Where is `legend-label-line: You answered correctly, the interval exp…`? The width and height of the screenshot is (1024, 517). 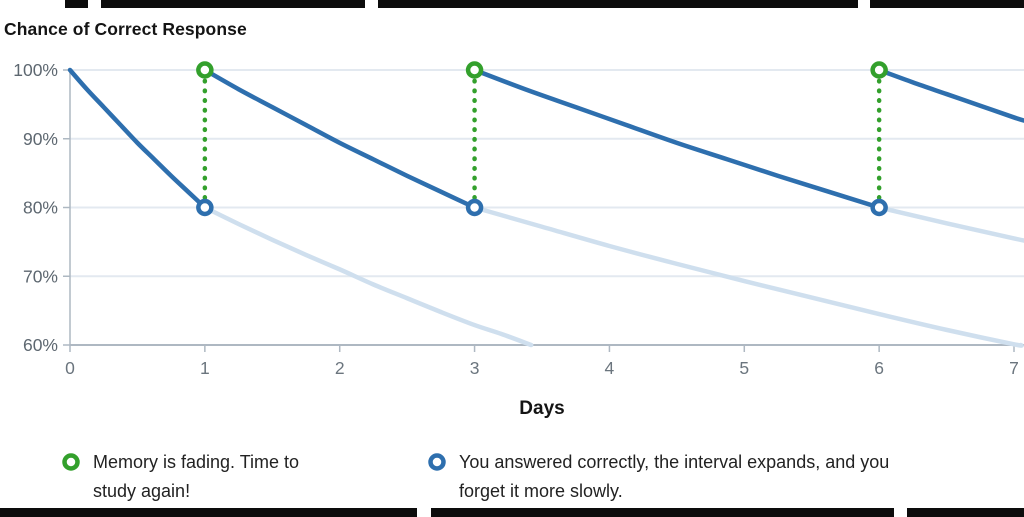
legend-label-line: You answered correctly, the interval exp… is located at coordinates (674, 462).